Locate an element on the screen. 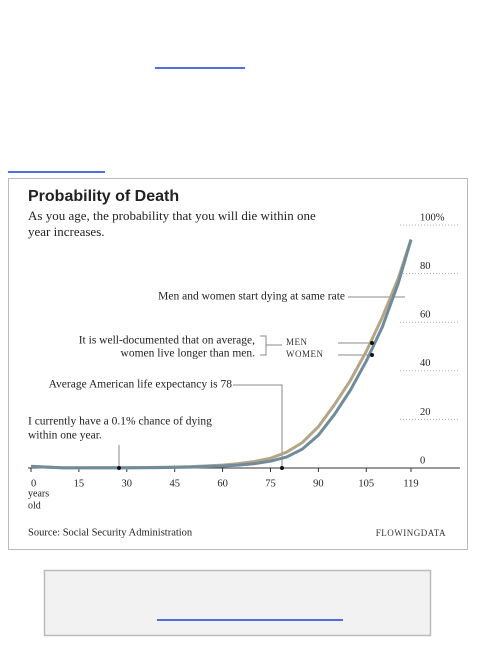  y-tick-label: 40 is located at coordinates (425, 363).